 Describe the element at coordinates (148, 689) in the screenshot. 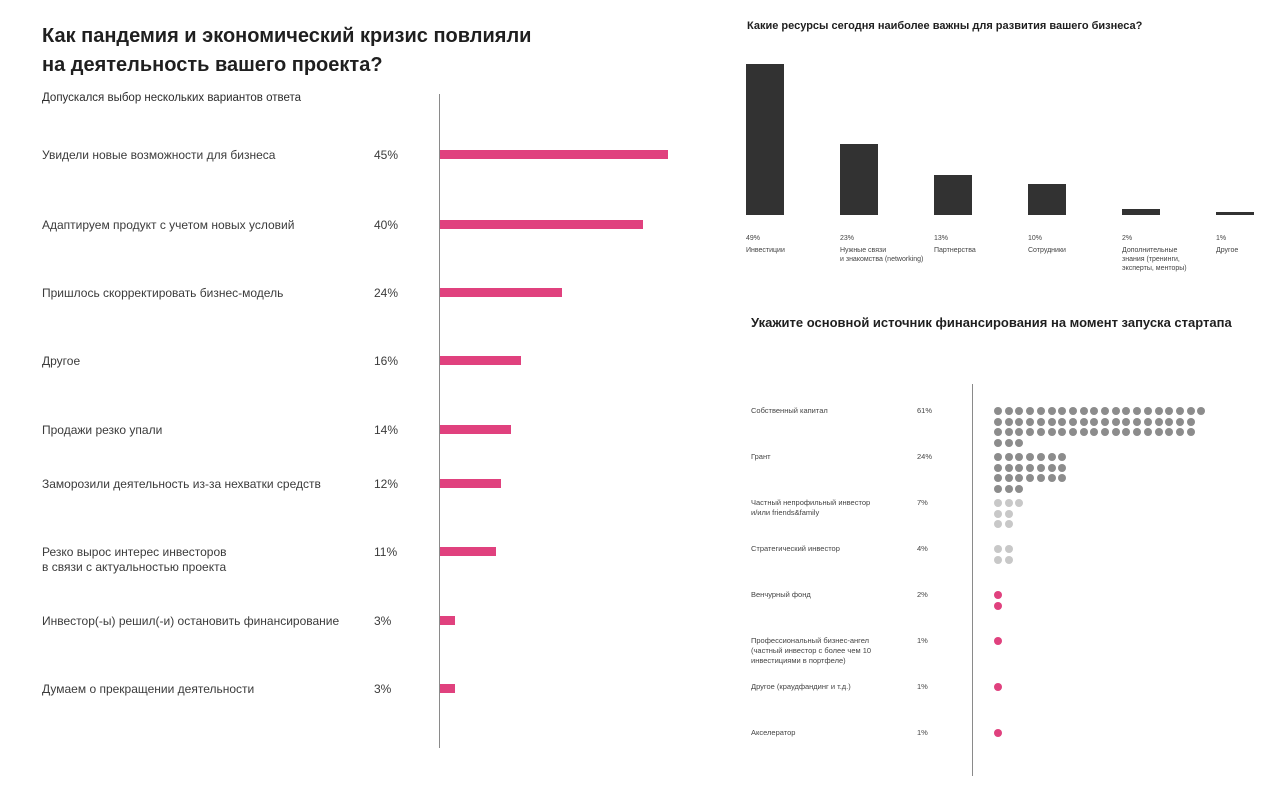

I see `bar-category-label: Думаем о прекращении деятельности` at that location.